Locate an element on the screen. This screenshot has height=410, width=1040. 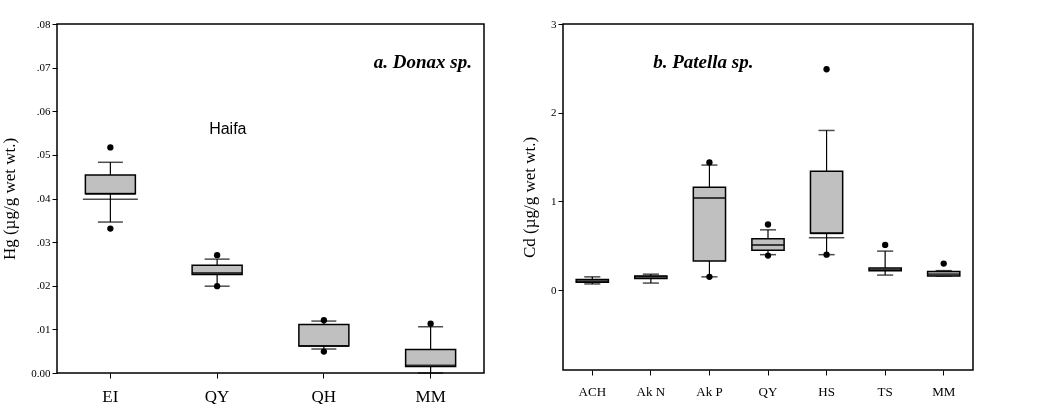
y-tick-label: .04 is located at coordinates (43, 198).